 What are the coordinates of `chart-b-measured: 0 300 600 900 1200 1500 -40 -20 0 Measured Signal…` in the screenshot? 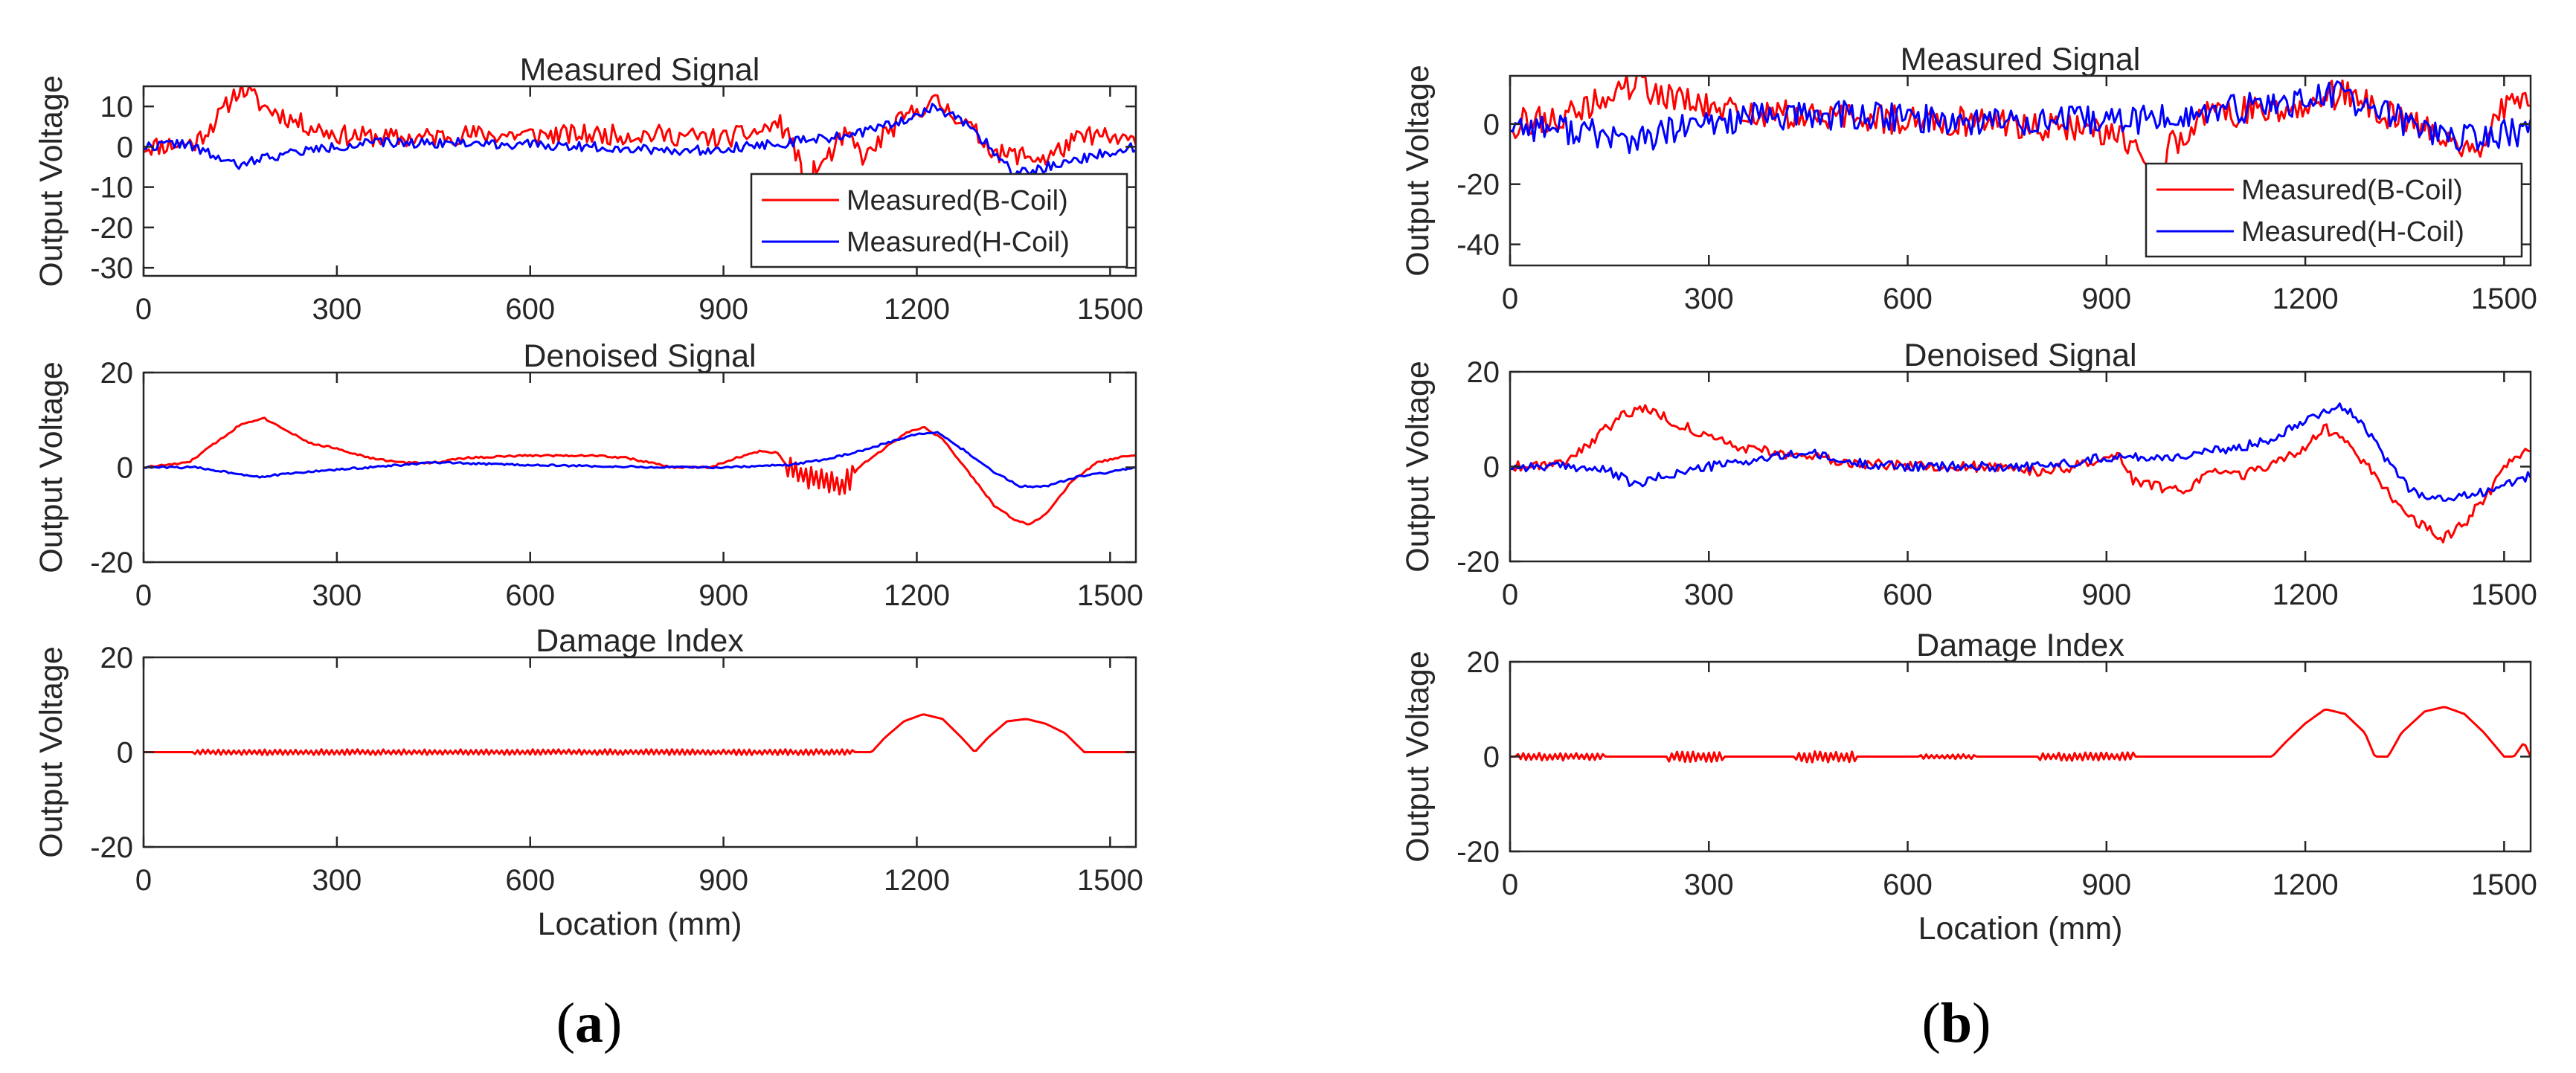 It's located at (1968, 179).